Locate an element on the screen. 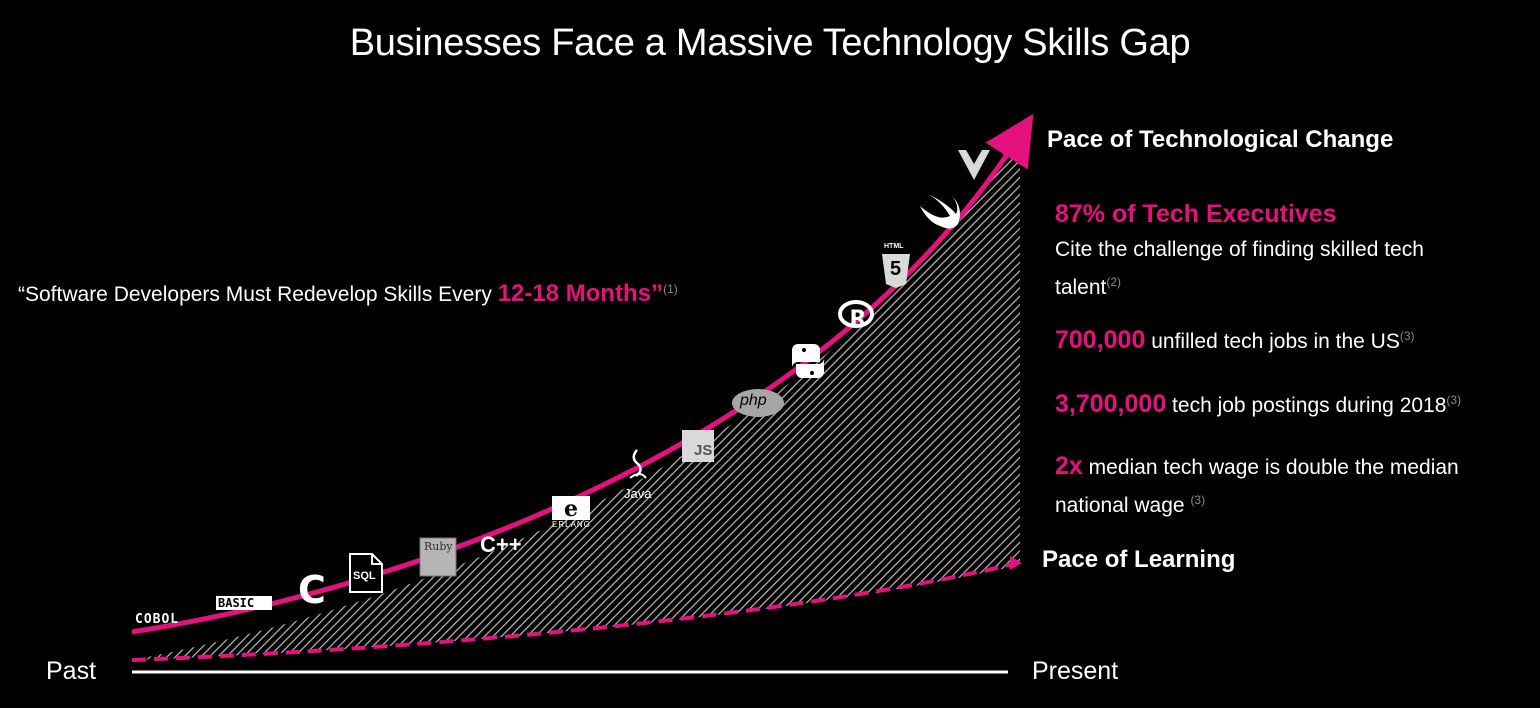 This screenshot has height=708, width=1540. java-logo-text: Java is located at coordinates (638, 493).